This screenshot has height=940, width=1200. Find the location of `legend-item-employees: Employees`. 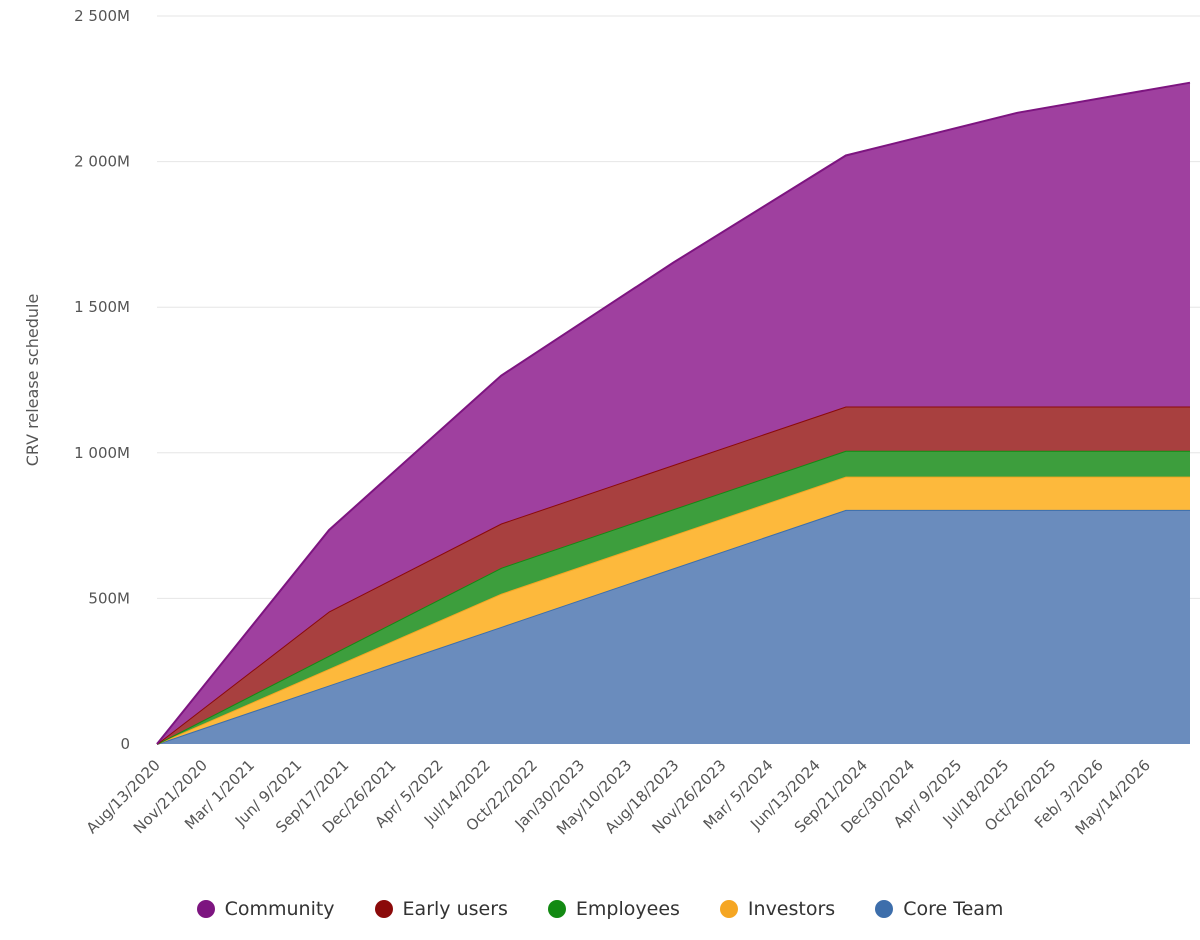

legend-item-employees: Employees is located at coordinates (613, 909).